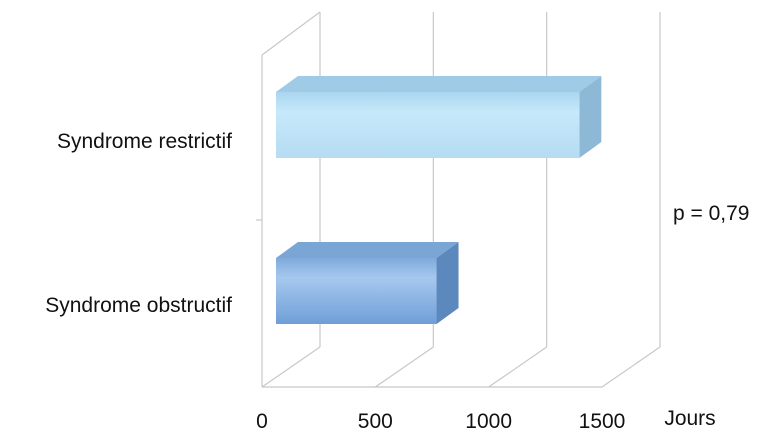  What do you see at coordinates (602, 421) in the screenshot?
I see `x-tick-label: 1500` at bounding box center [602, 421].